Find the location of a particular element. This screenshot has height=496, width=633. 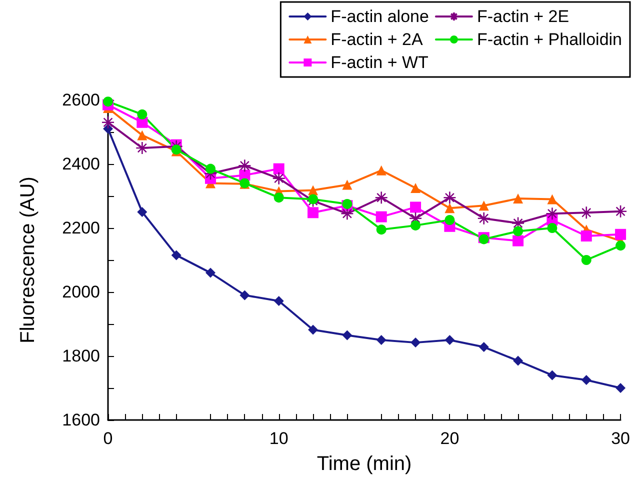

y-tick-label: 2000 is located at coordinates (81, 292).